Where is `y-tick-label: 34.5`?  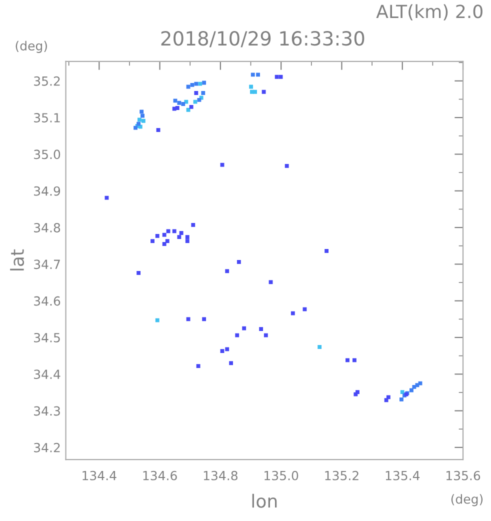
y-tick-label: 34.5 is located at coordinates (47, 337).